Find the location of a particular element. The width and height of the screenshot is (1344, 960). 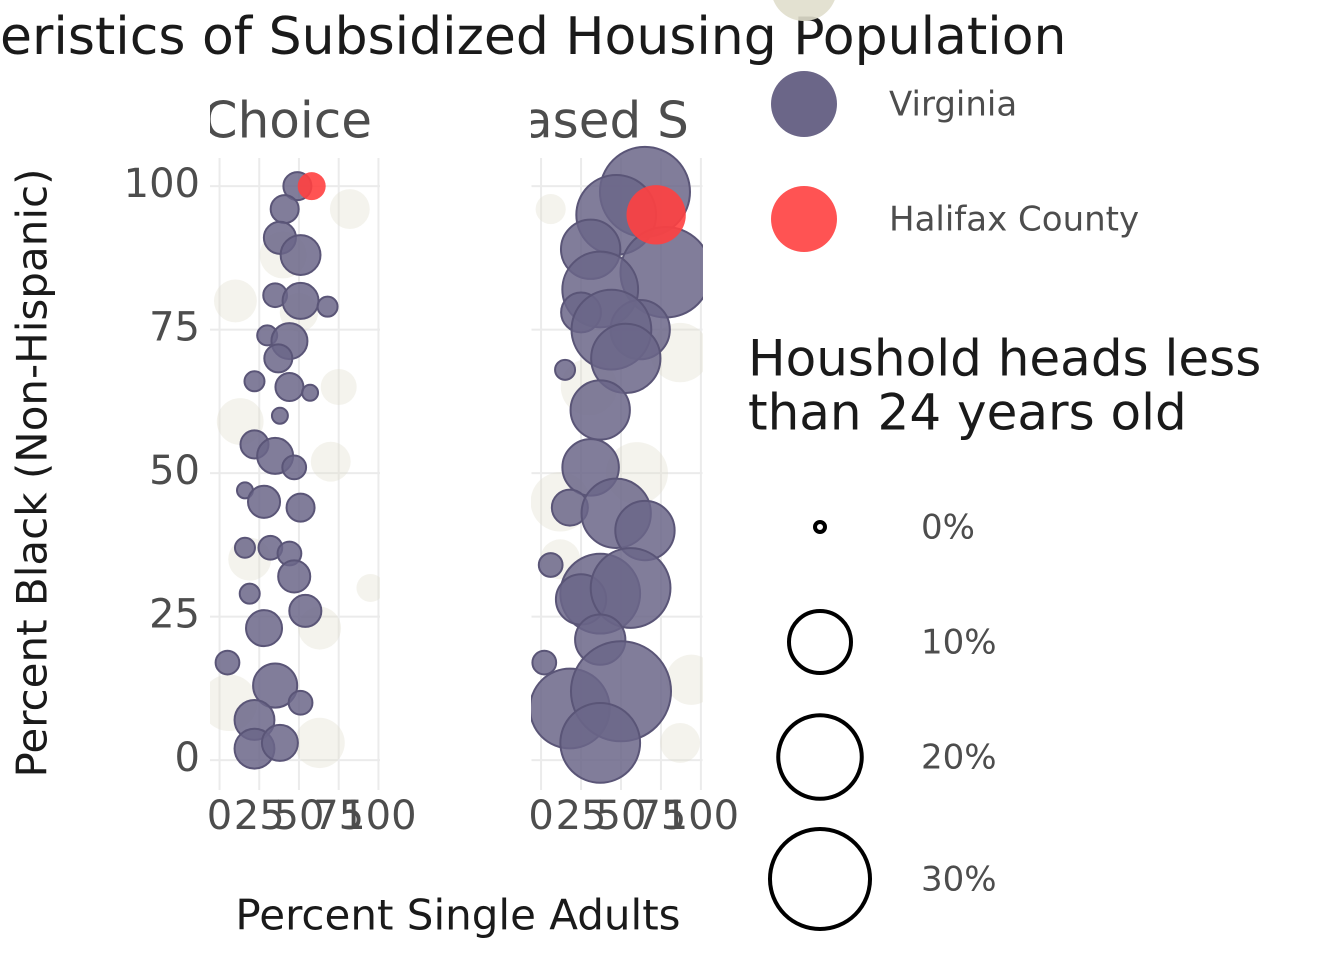

y-axis-title: Percent Black (Non-Hispanic) is located at coordinates (32, 473).